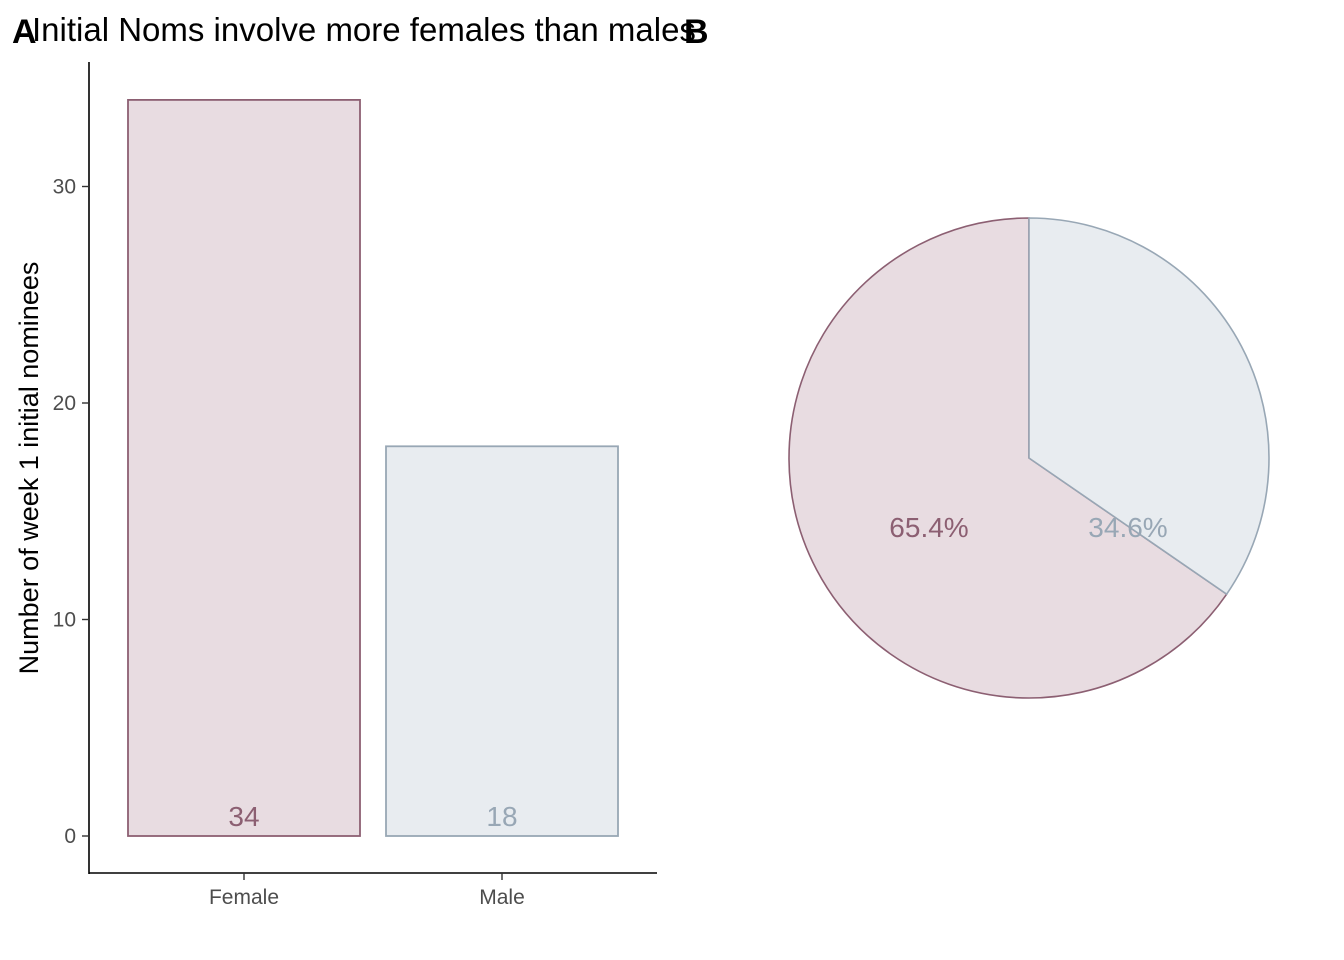 Image resolution: width=1344 pixels, height=960 pixels. What do you see at coordinates (70, 836) in the screenshot?
I see `y-tick-label: 0` at bounding box center [70, 836].